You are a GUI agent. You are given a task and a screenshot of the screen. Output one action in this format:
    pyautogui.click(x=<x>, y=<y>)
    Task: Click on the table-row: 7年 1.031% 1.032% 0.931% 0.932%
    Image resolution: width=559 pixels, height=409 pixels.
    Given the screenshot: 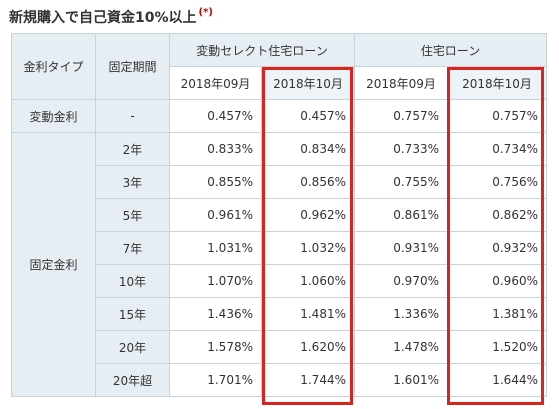 What is the action you would take?
    pyautogui.click(x=279, y=248)
    